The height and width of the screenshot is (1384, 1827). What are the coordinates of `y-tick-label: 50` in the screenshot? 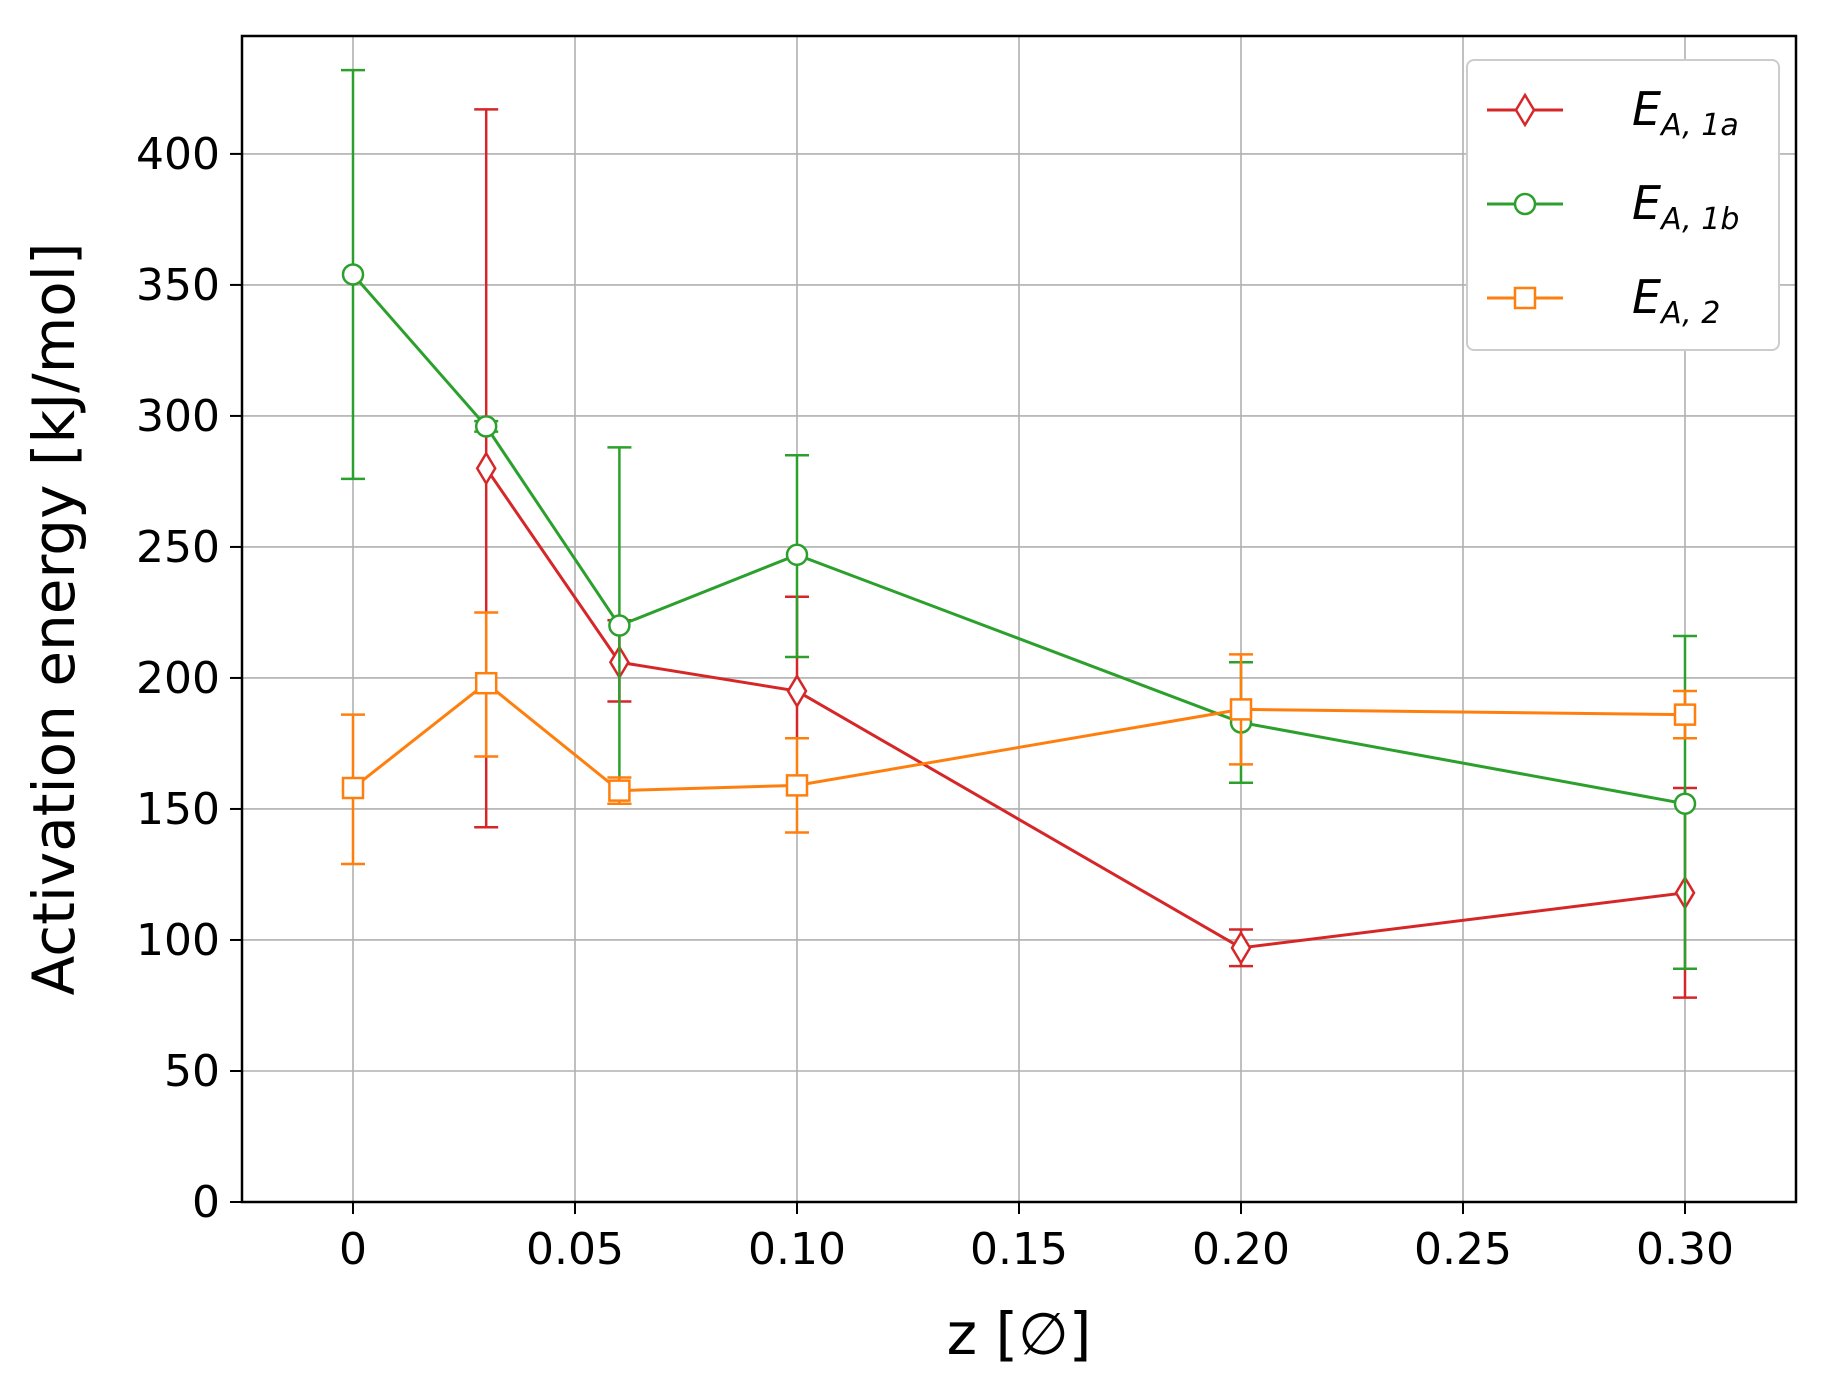 It's located at (192, 1071).